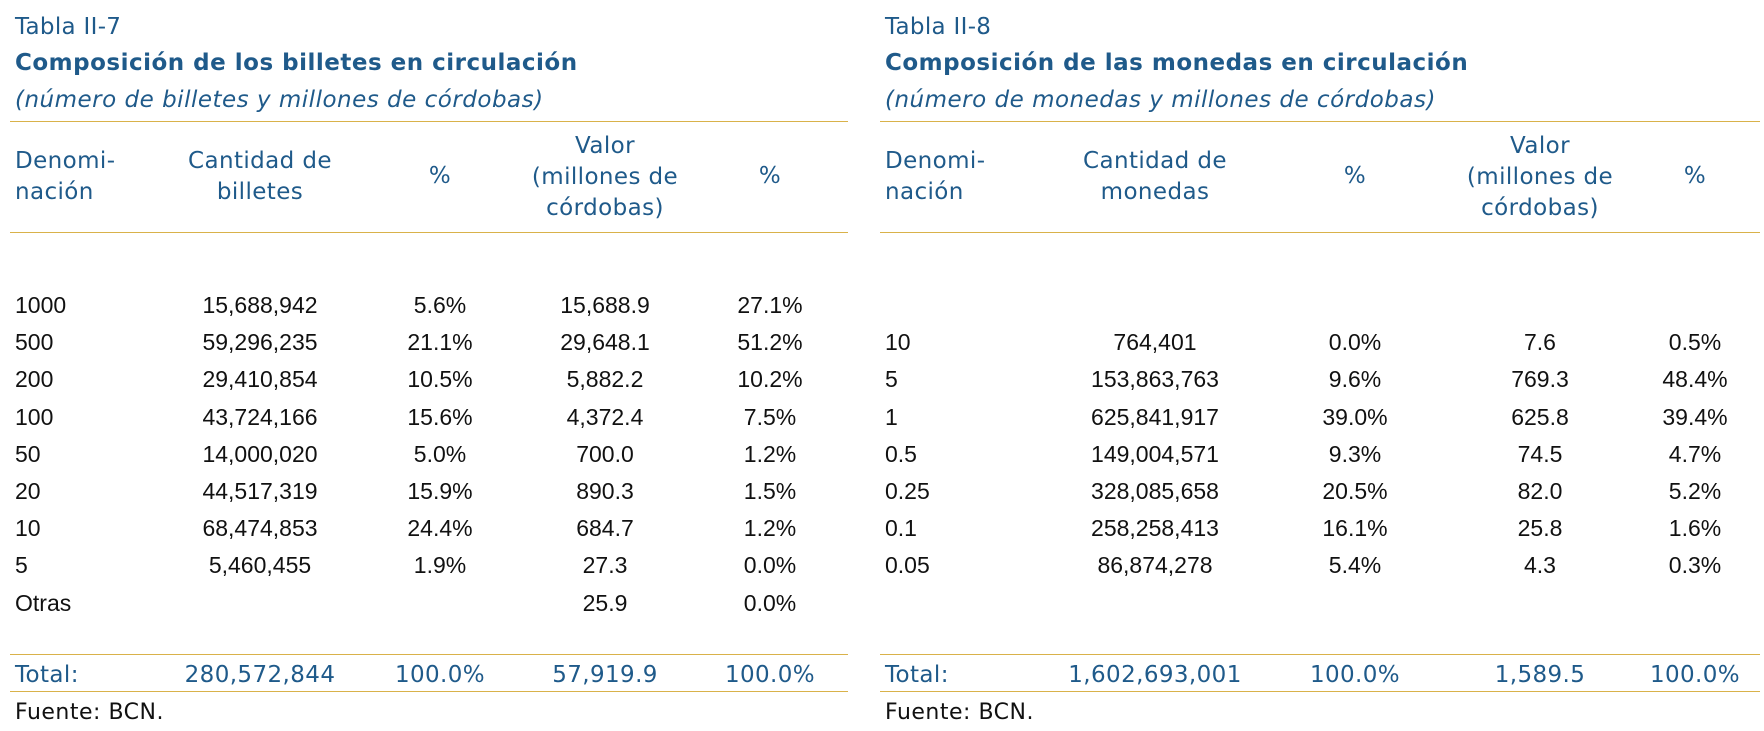 Image resolution: width=1764 pixels, height=731 pixels. I want to click on cell-qty: 764,401, so click(1155, 342).